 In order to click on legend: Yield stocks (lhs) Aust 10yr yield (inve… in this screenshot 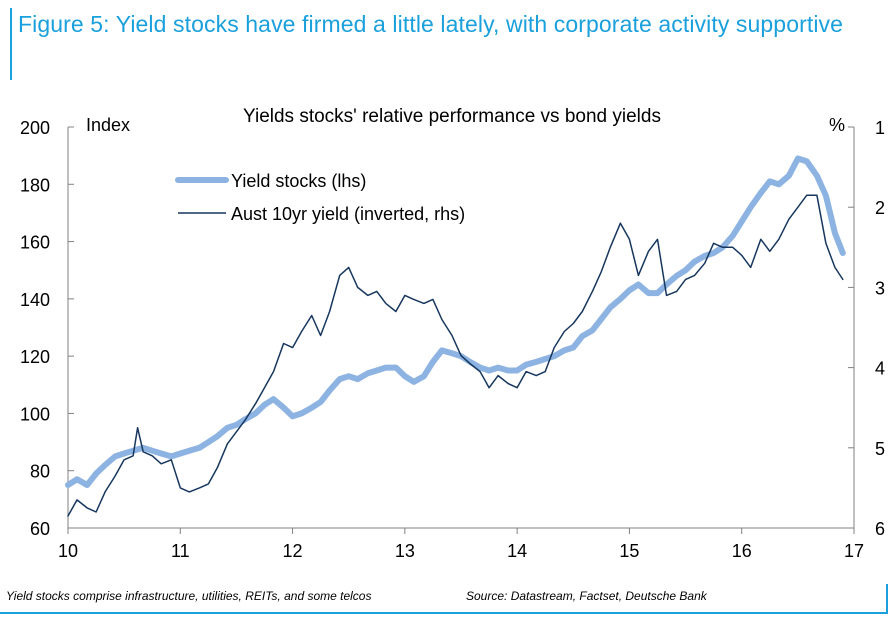, I will do `click(320, 197)`.